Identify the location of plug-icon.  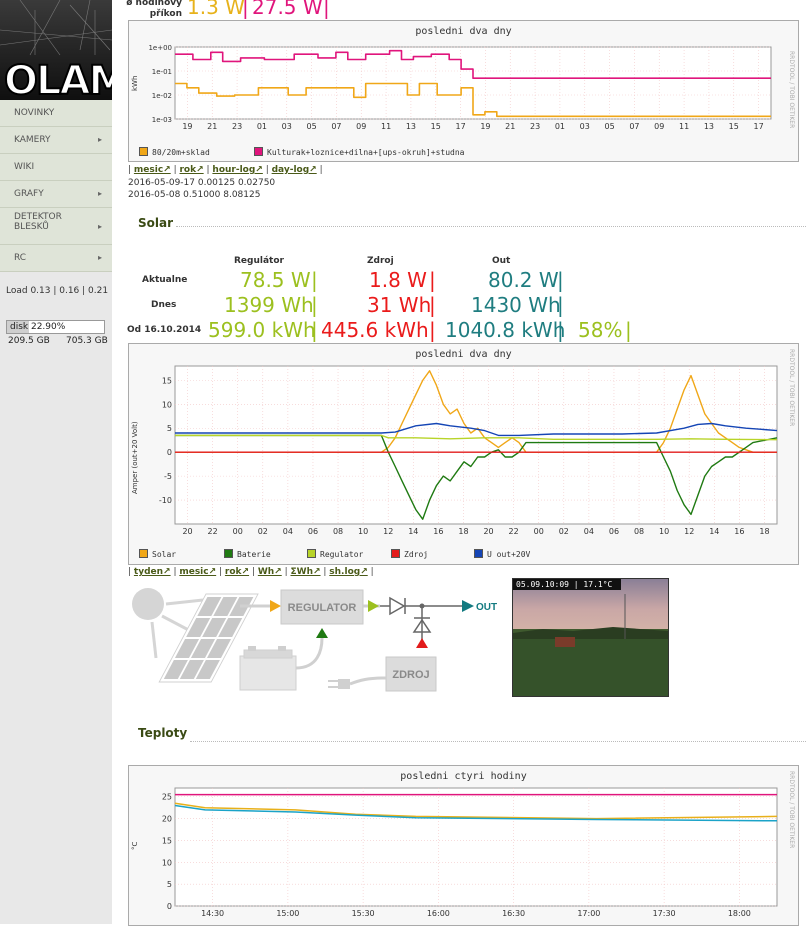
(357, 682).